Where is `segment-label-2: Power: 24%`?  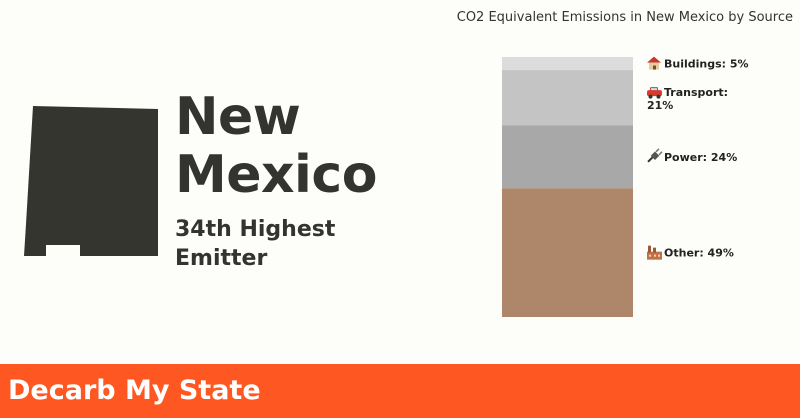
segment-label-2: Power: 24% is located at coordinates (700, 157).